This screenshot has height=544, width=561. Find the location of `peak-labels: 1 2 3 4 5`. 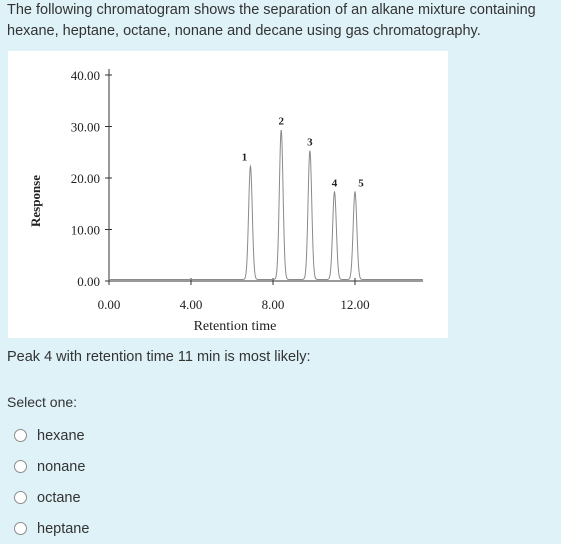

peak-labels: 1 2 3 4 5 is located at coordinates (303, 153).